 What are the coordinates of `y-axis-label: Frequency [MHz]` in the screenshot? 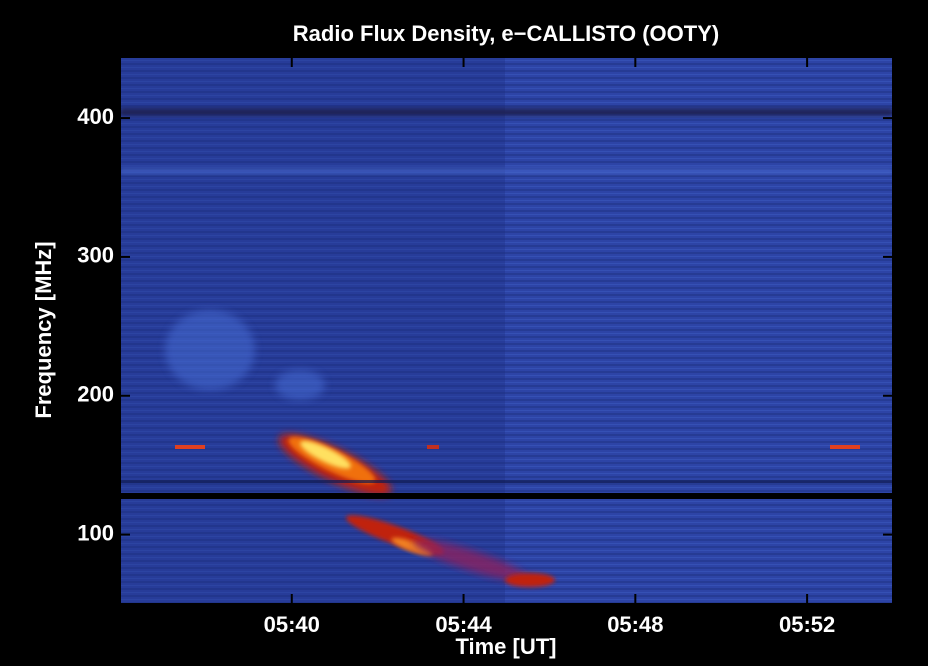 It's located at (43, 329).